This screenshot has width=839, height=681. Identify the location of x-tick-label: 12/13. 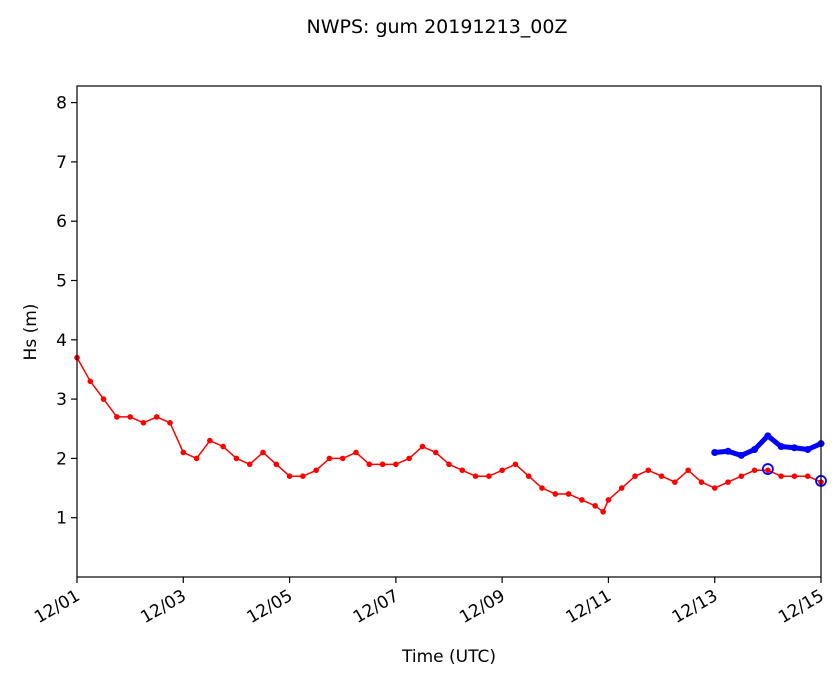
(695, 607).